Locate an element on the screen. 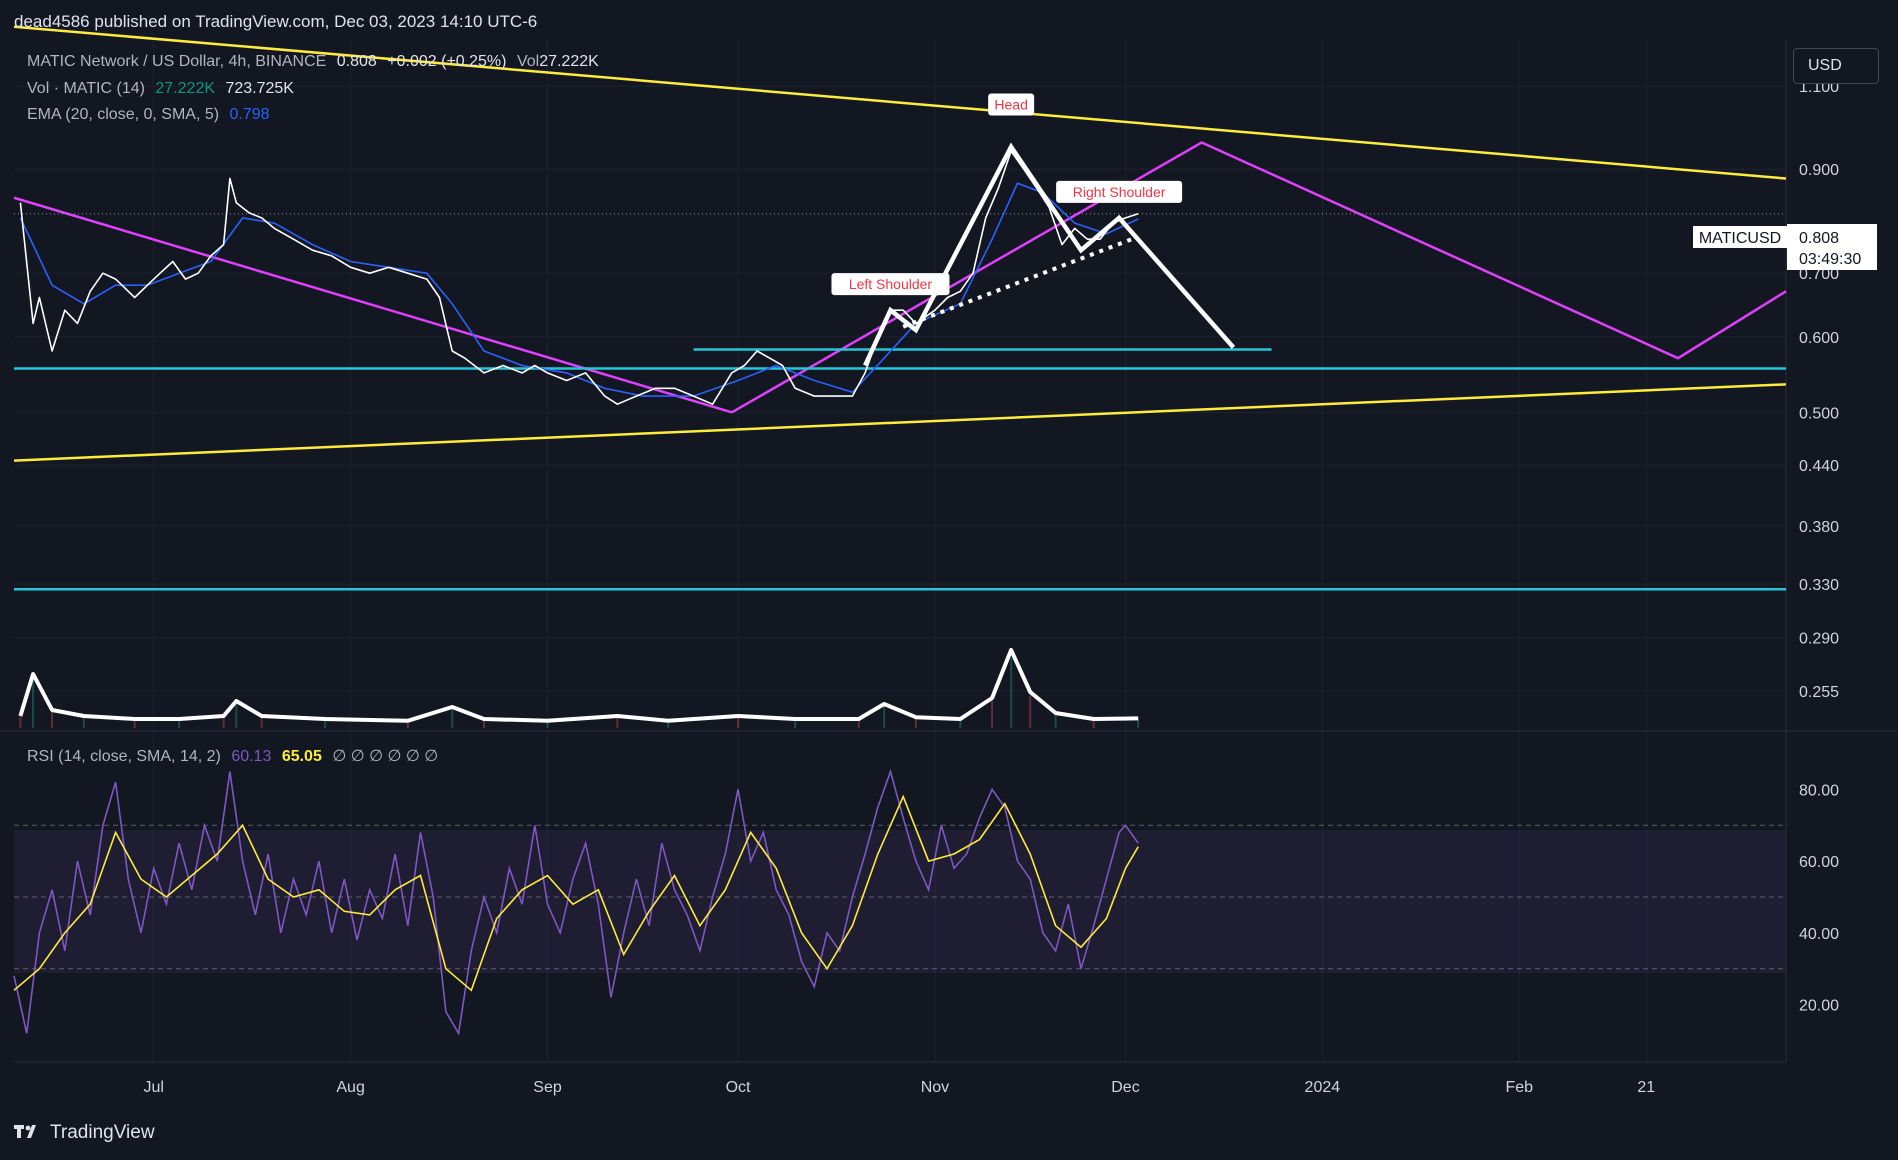 The height and width of the screenshot is (1160, 1898). price-tag-countdown: 03:49:30 is located at coordinates (1830, 259).